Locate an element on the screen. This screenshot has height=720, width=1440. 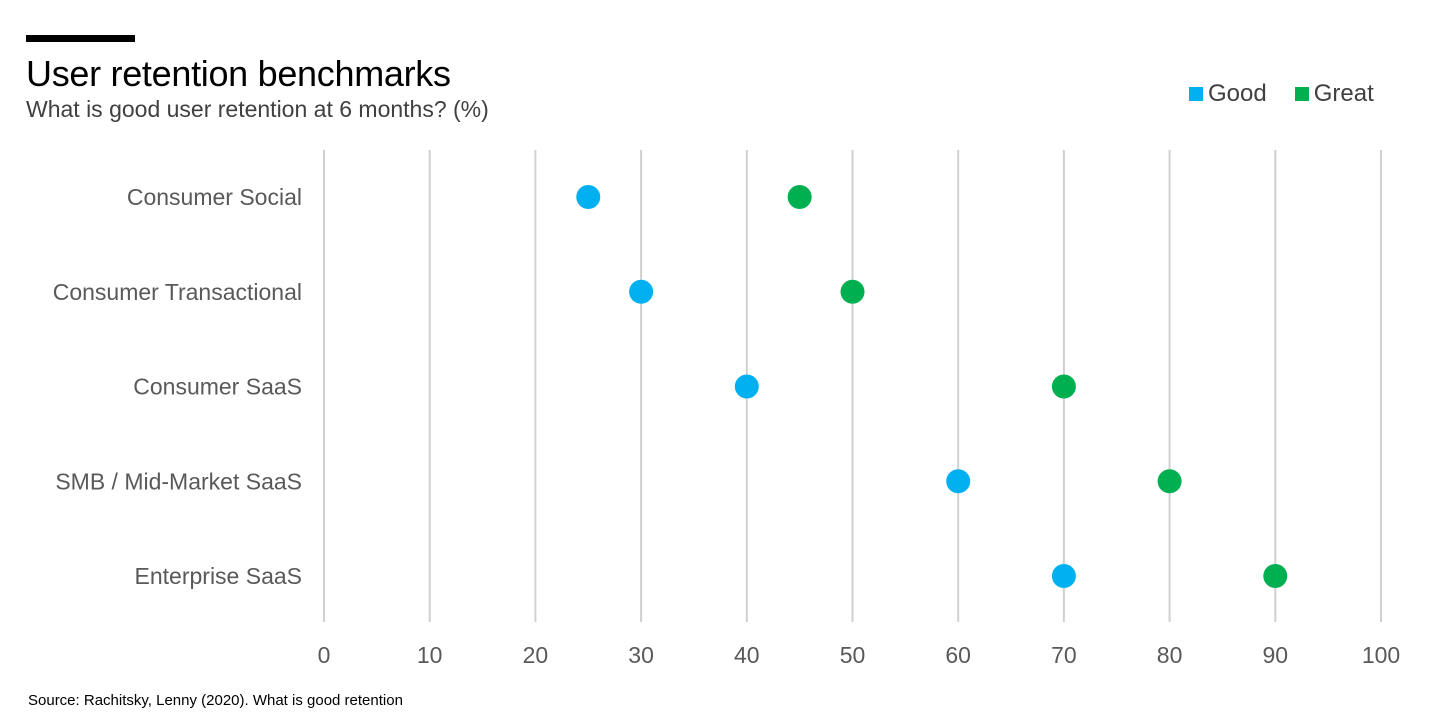
x-tick-label: 0 is located at coordinates (324, 655).